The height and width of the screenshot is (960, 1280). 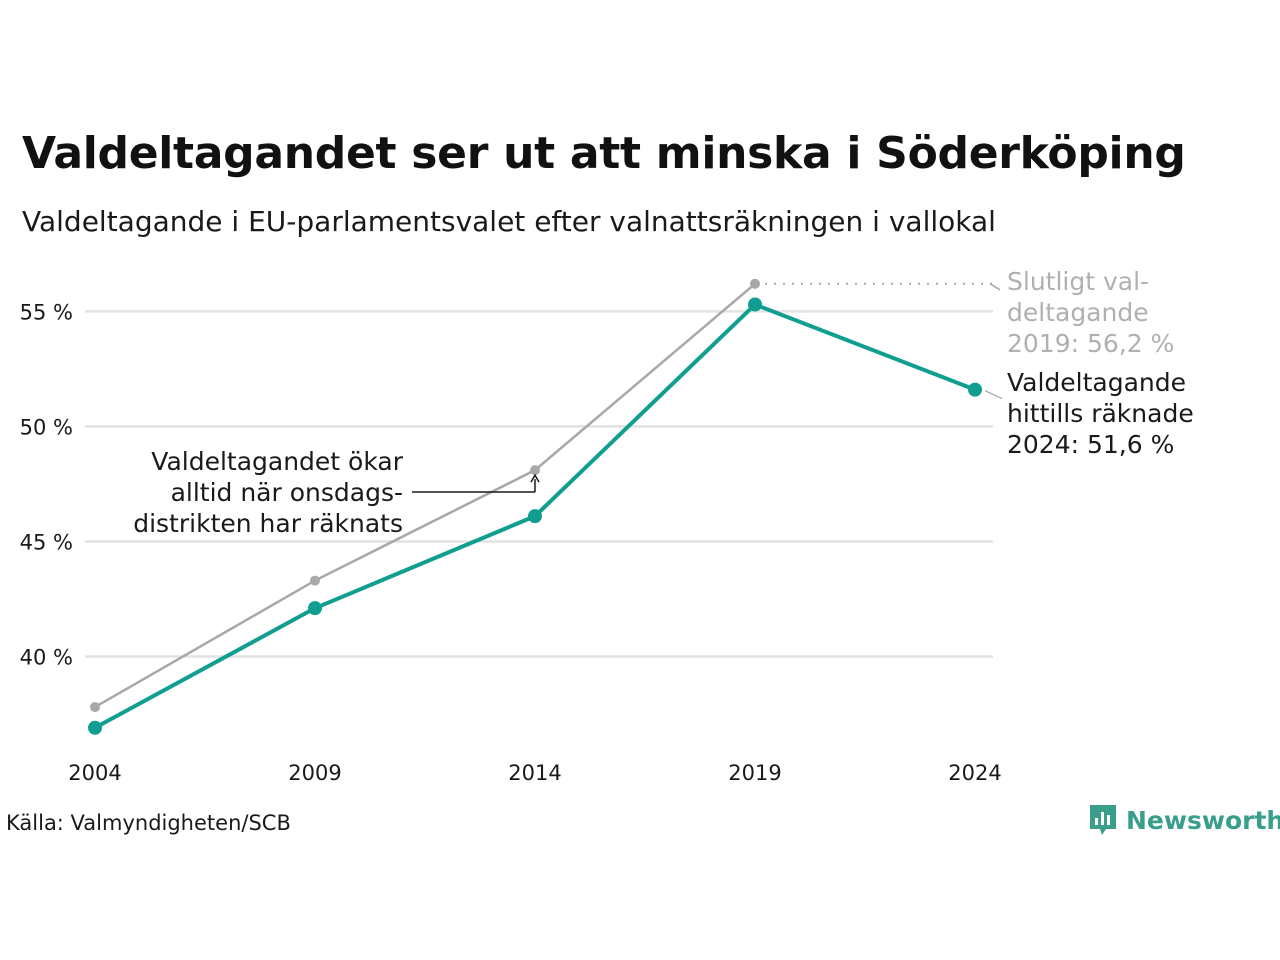 What do you see at coordinates (148, 823) in the screenshot?
I see `source-note: Källa: Valmyndigheten/SCB` at bounding box center [148, 823].